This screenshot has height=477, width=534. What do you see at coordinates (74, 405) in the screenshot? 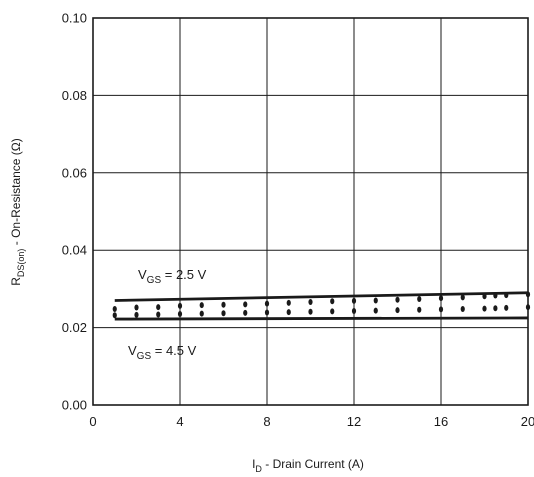
I see `y-tick-label: 0.00` at bounding box center [74, 405].